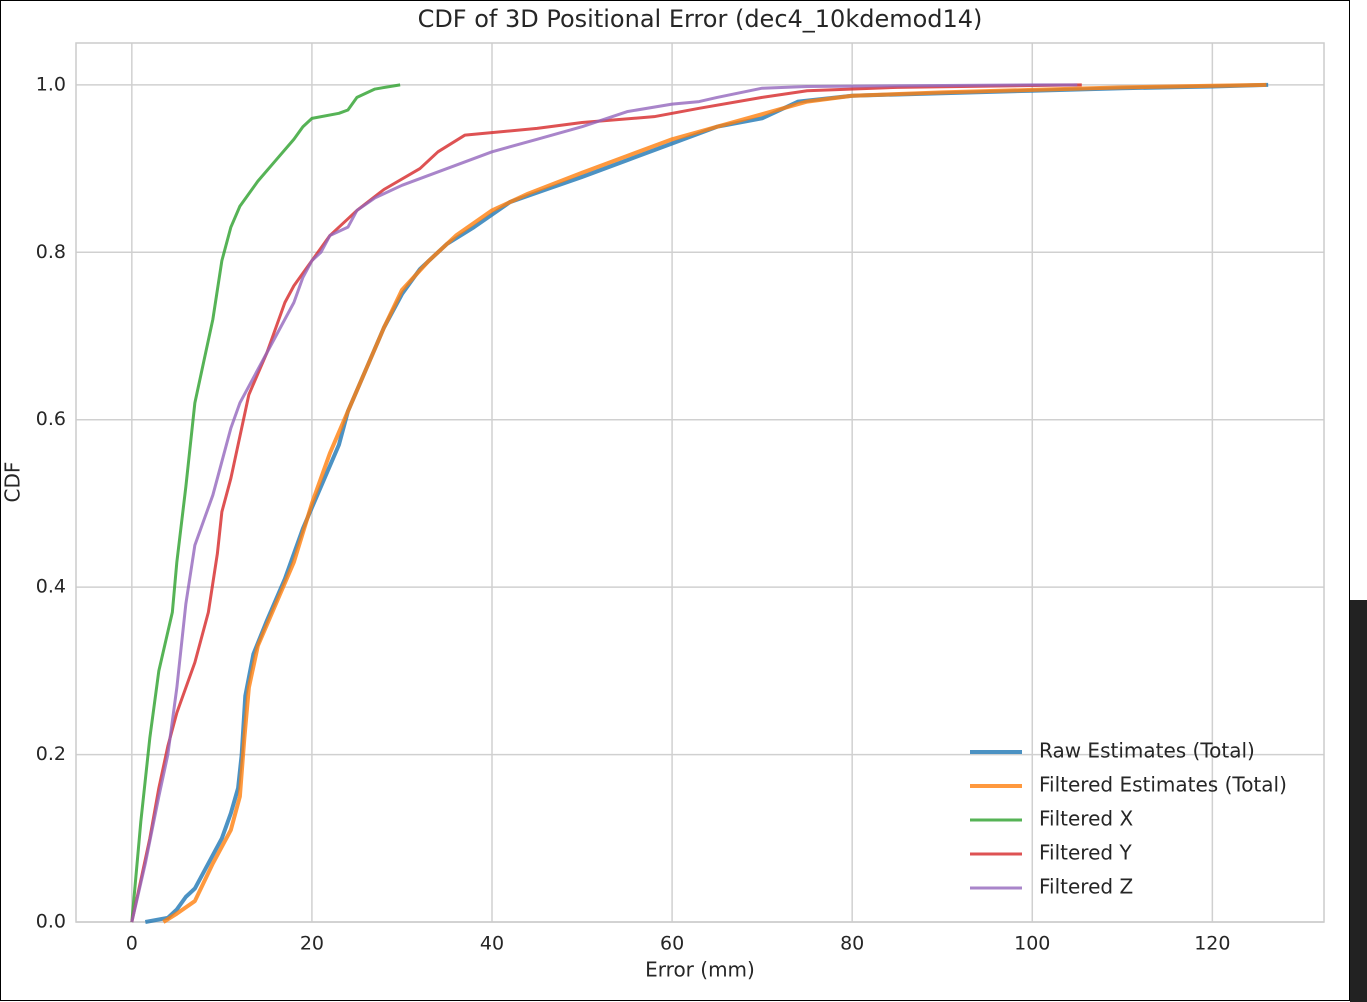 This screenshot has width=1367, height=1002. Describe the element at coordinates (51, 922) in the screenshot. I see `y-tick-label: 0.0` at that location.